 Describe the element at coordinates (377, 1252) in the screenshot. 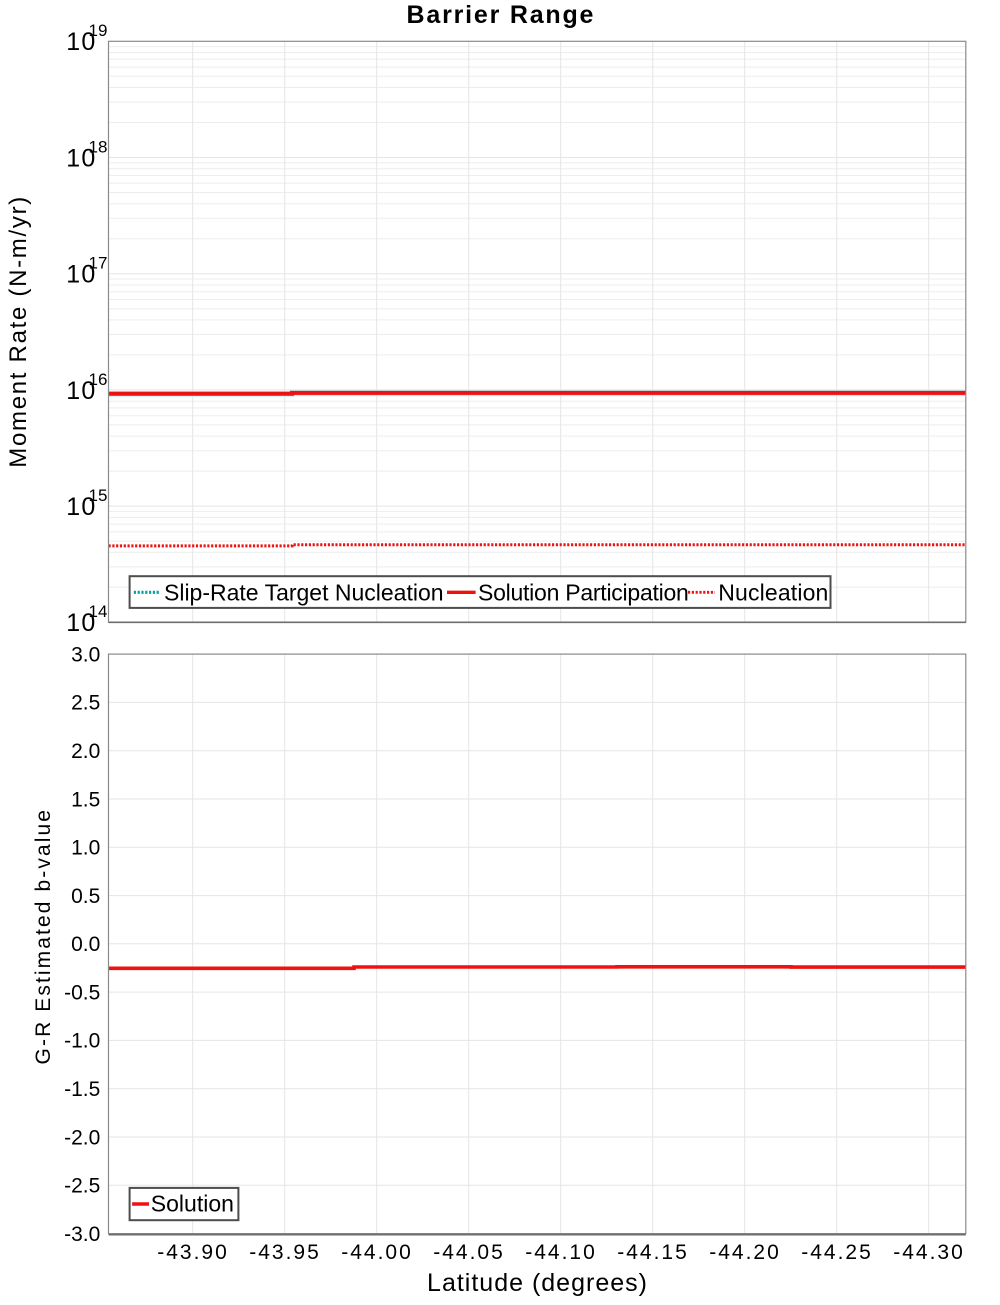

I see `svg-text: -44.00` at that location.